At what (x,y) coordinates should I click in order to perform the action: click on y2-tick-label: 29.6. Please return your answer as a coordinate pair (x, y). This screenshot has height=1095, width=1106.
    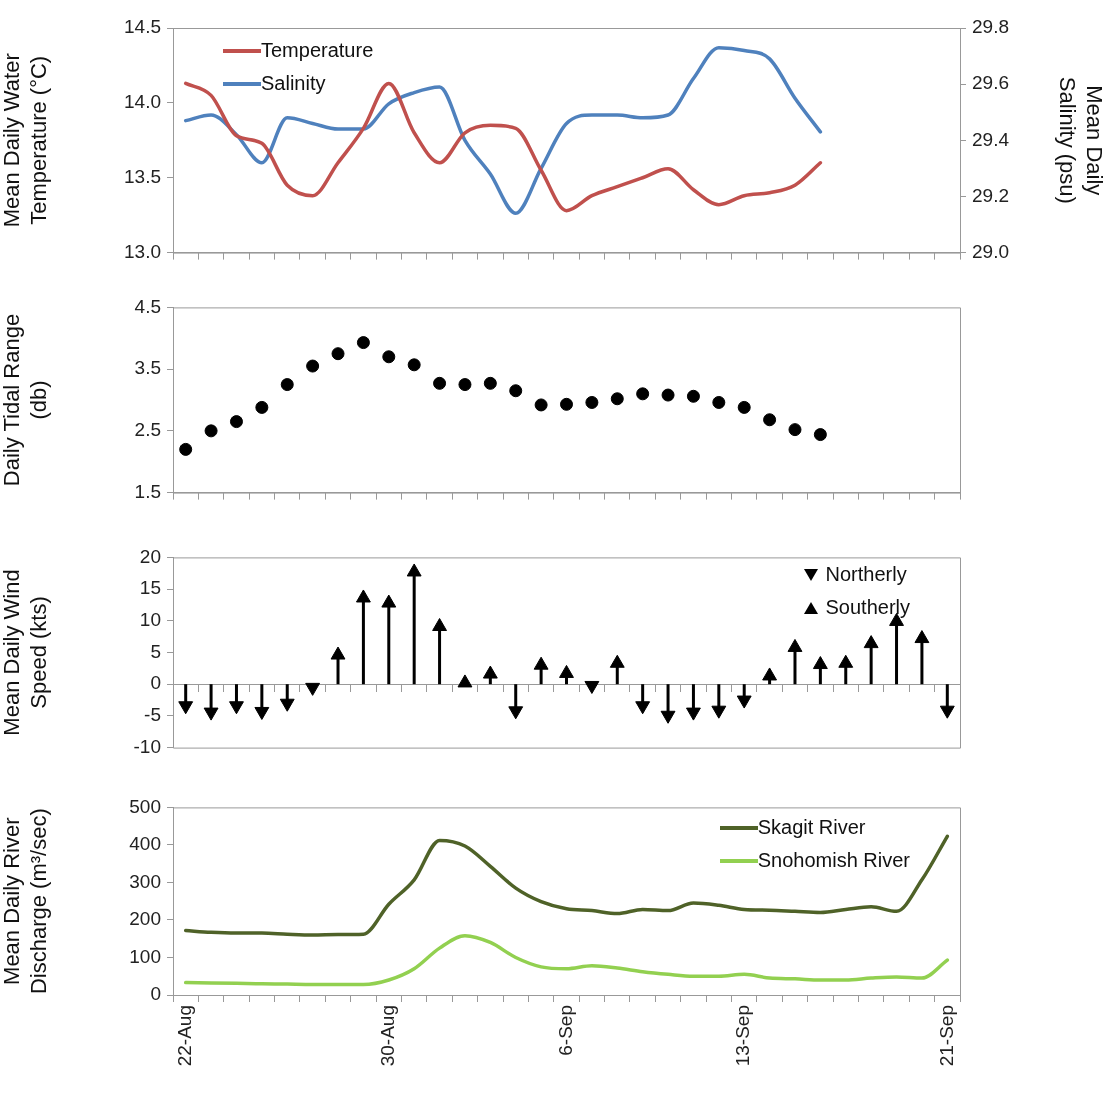
    Looking at the image, I should click on (990, 83).